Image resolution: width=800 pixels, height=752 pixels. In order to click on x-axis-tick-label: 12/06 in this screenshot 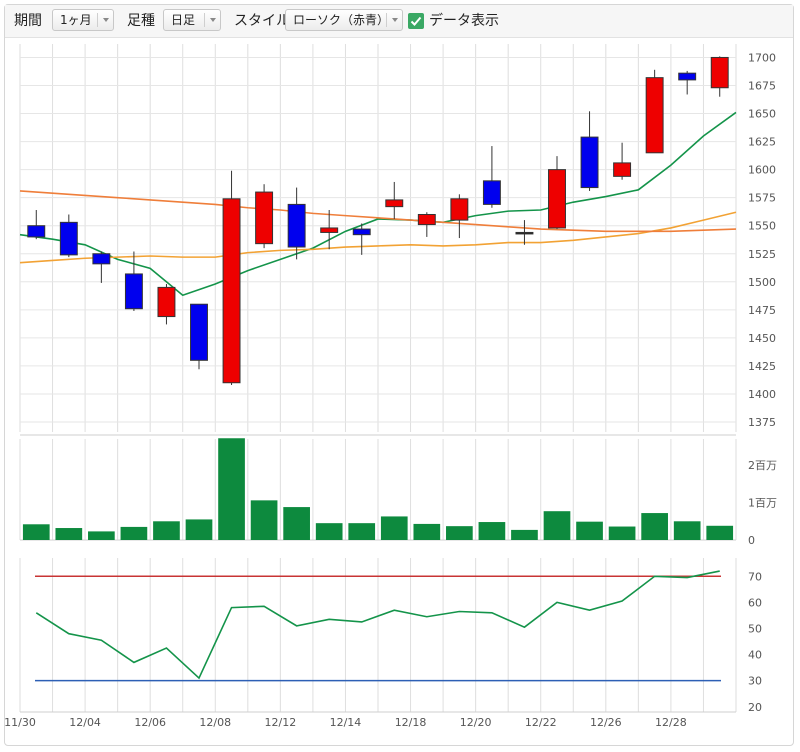, I will do `click(150, 722)`.